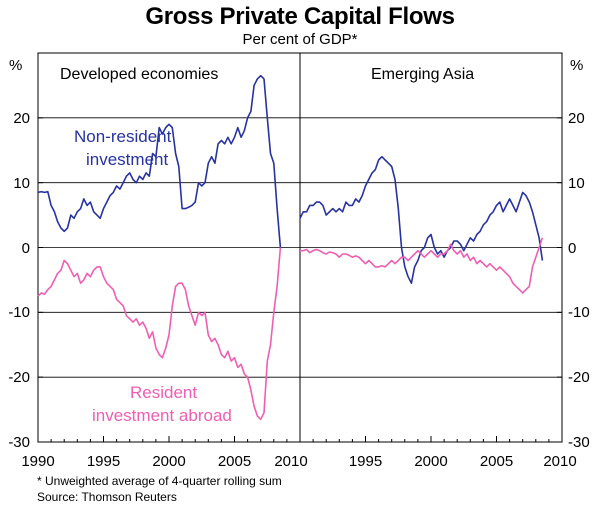  What do you see at coordinates (123, 136) in the screenshot?
I see `annotation-non-resident: Non-resident` at bounding box center [123, 136].